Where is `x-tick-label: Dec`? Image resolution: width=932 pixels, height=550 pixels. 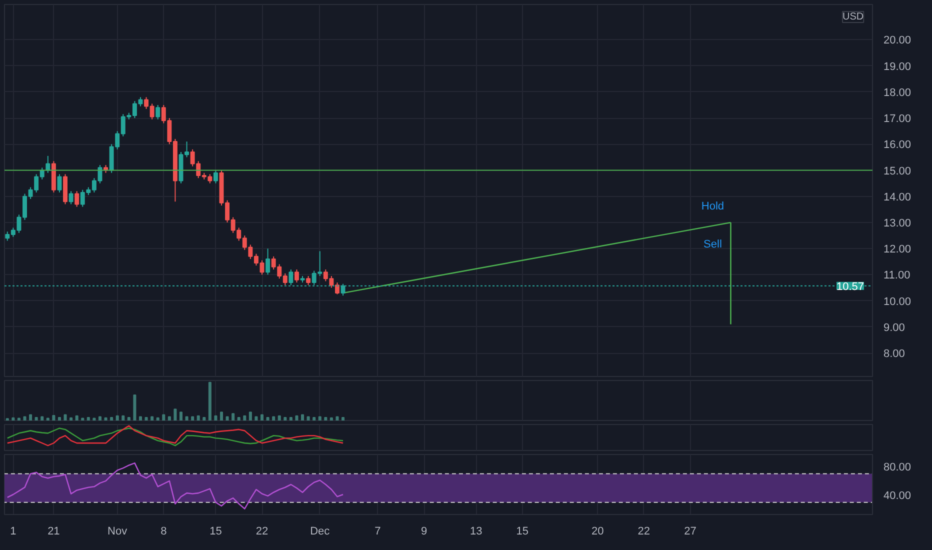
x-tick-label: Dec is located at coordinates (320, 532).